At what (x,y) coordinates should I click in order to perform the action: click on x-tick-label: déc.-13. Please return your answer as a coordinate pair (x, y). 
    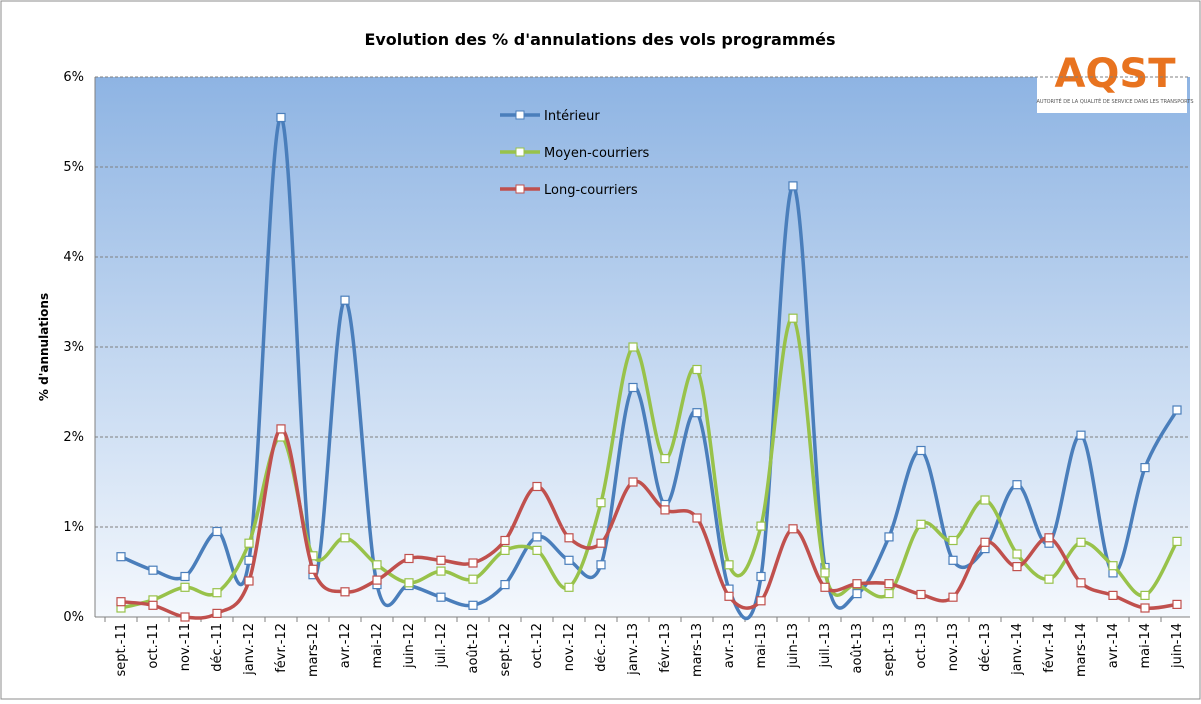
    Looking at the image, I should click on (985, 647).